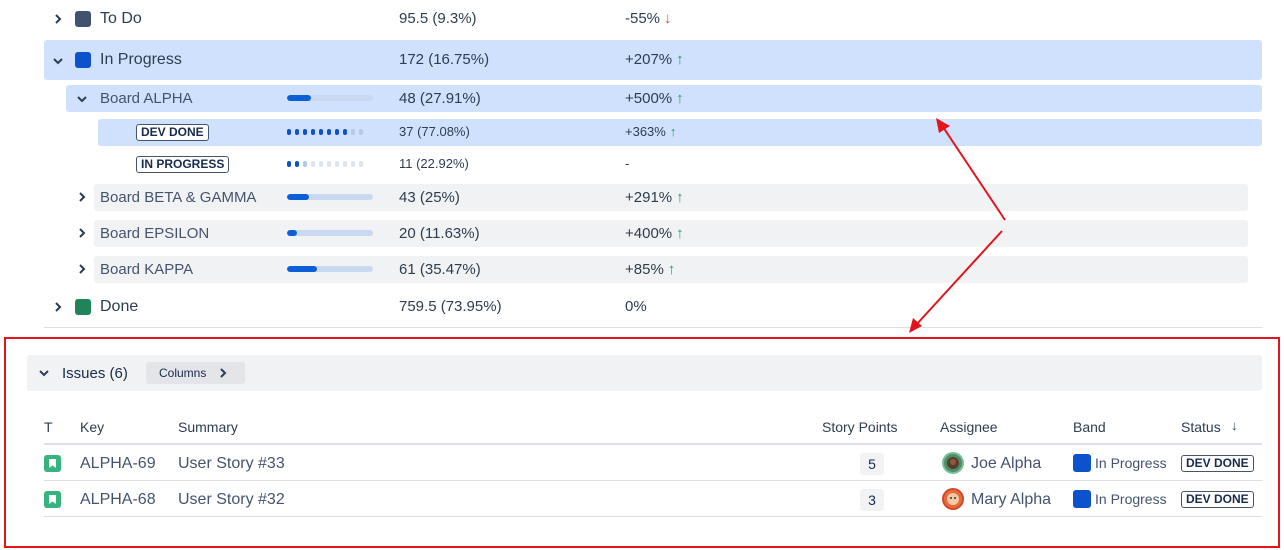  I want to click on issue-summary-link: User Story #33, so click(231, 463).